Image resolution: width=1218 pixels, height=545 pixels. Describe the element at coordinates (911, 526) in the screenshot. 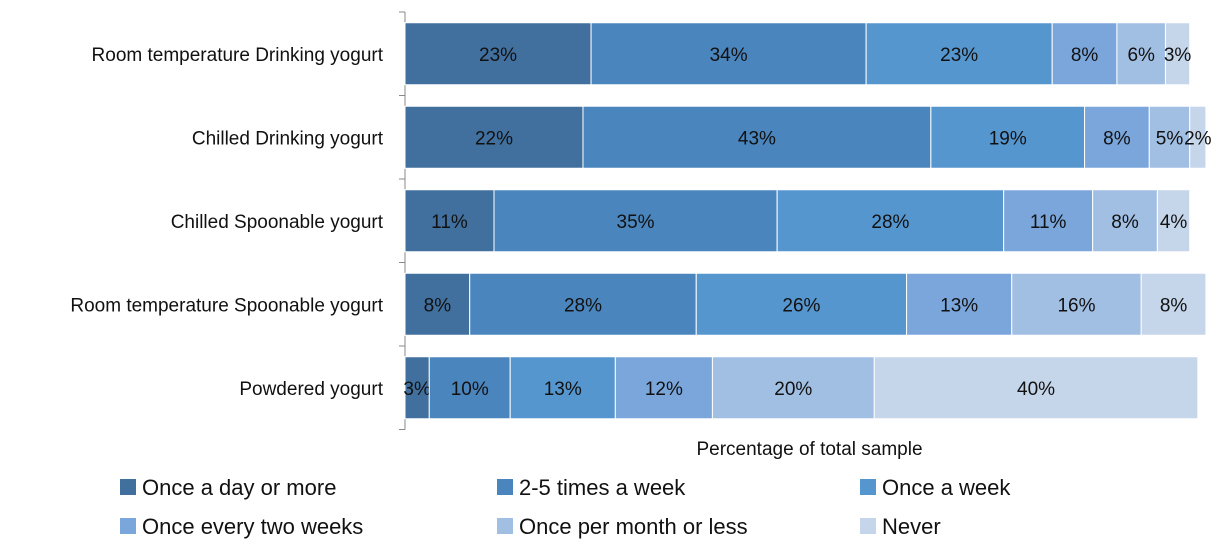

I see `legend-label: Never` at that location.